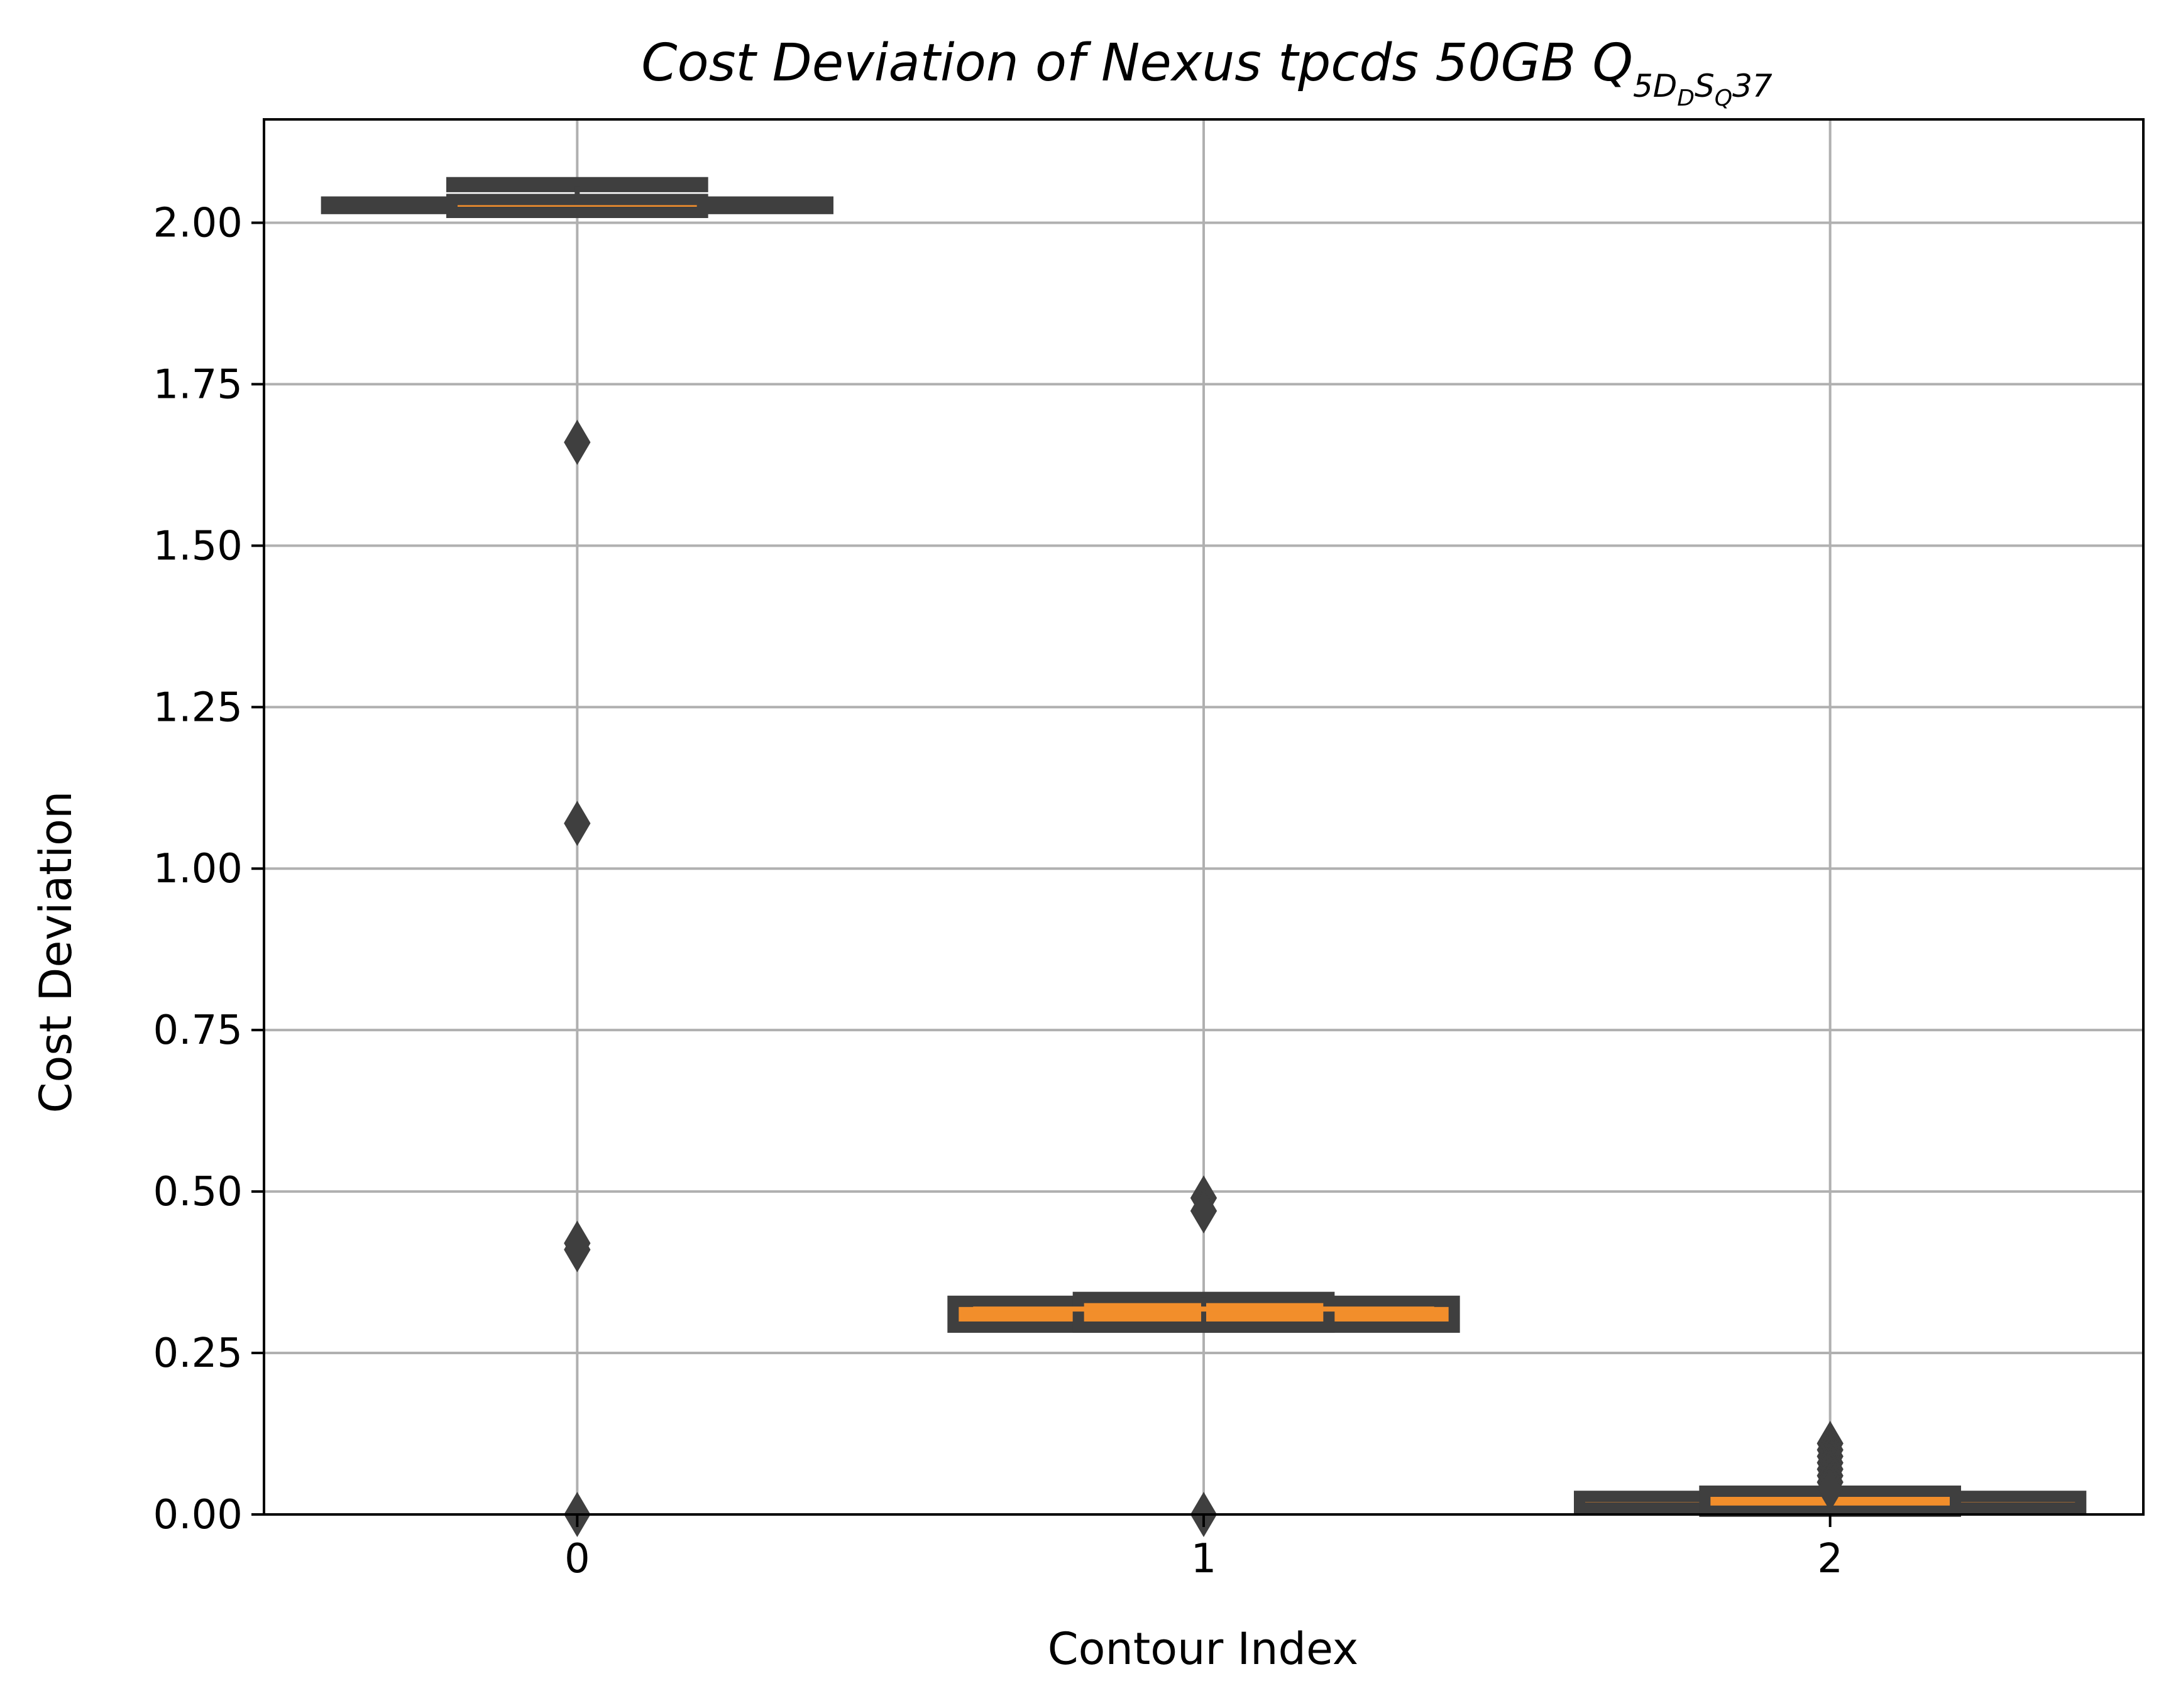  What do you see at coordinates (198, 707) in the screenshot?
I see `y-tick-label: 1.25` at bounding box center [198, 707].